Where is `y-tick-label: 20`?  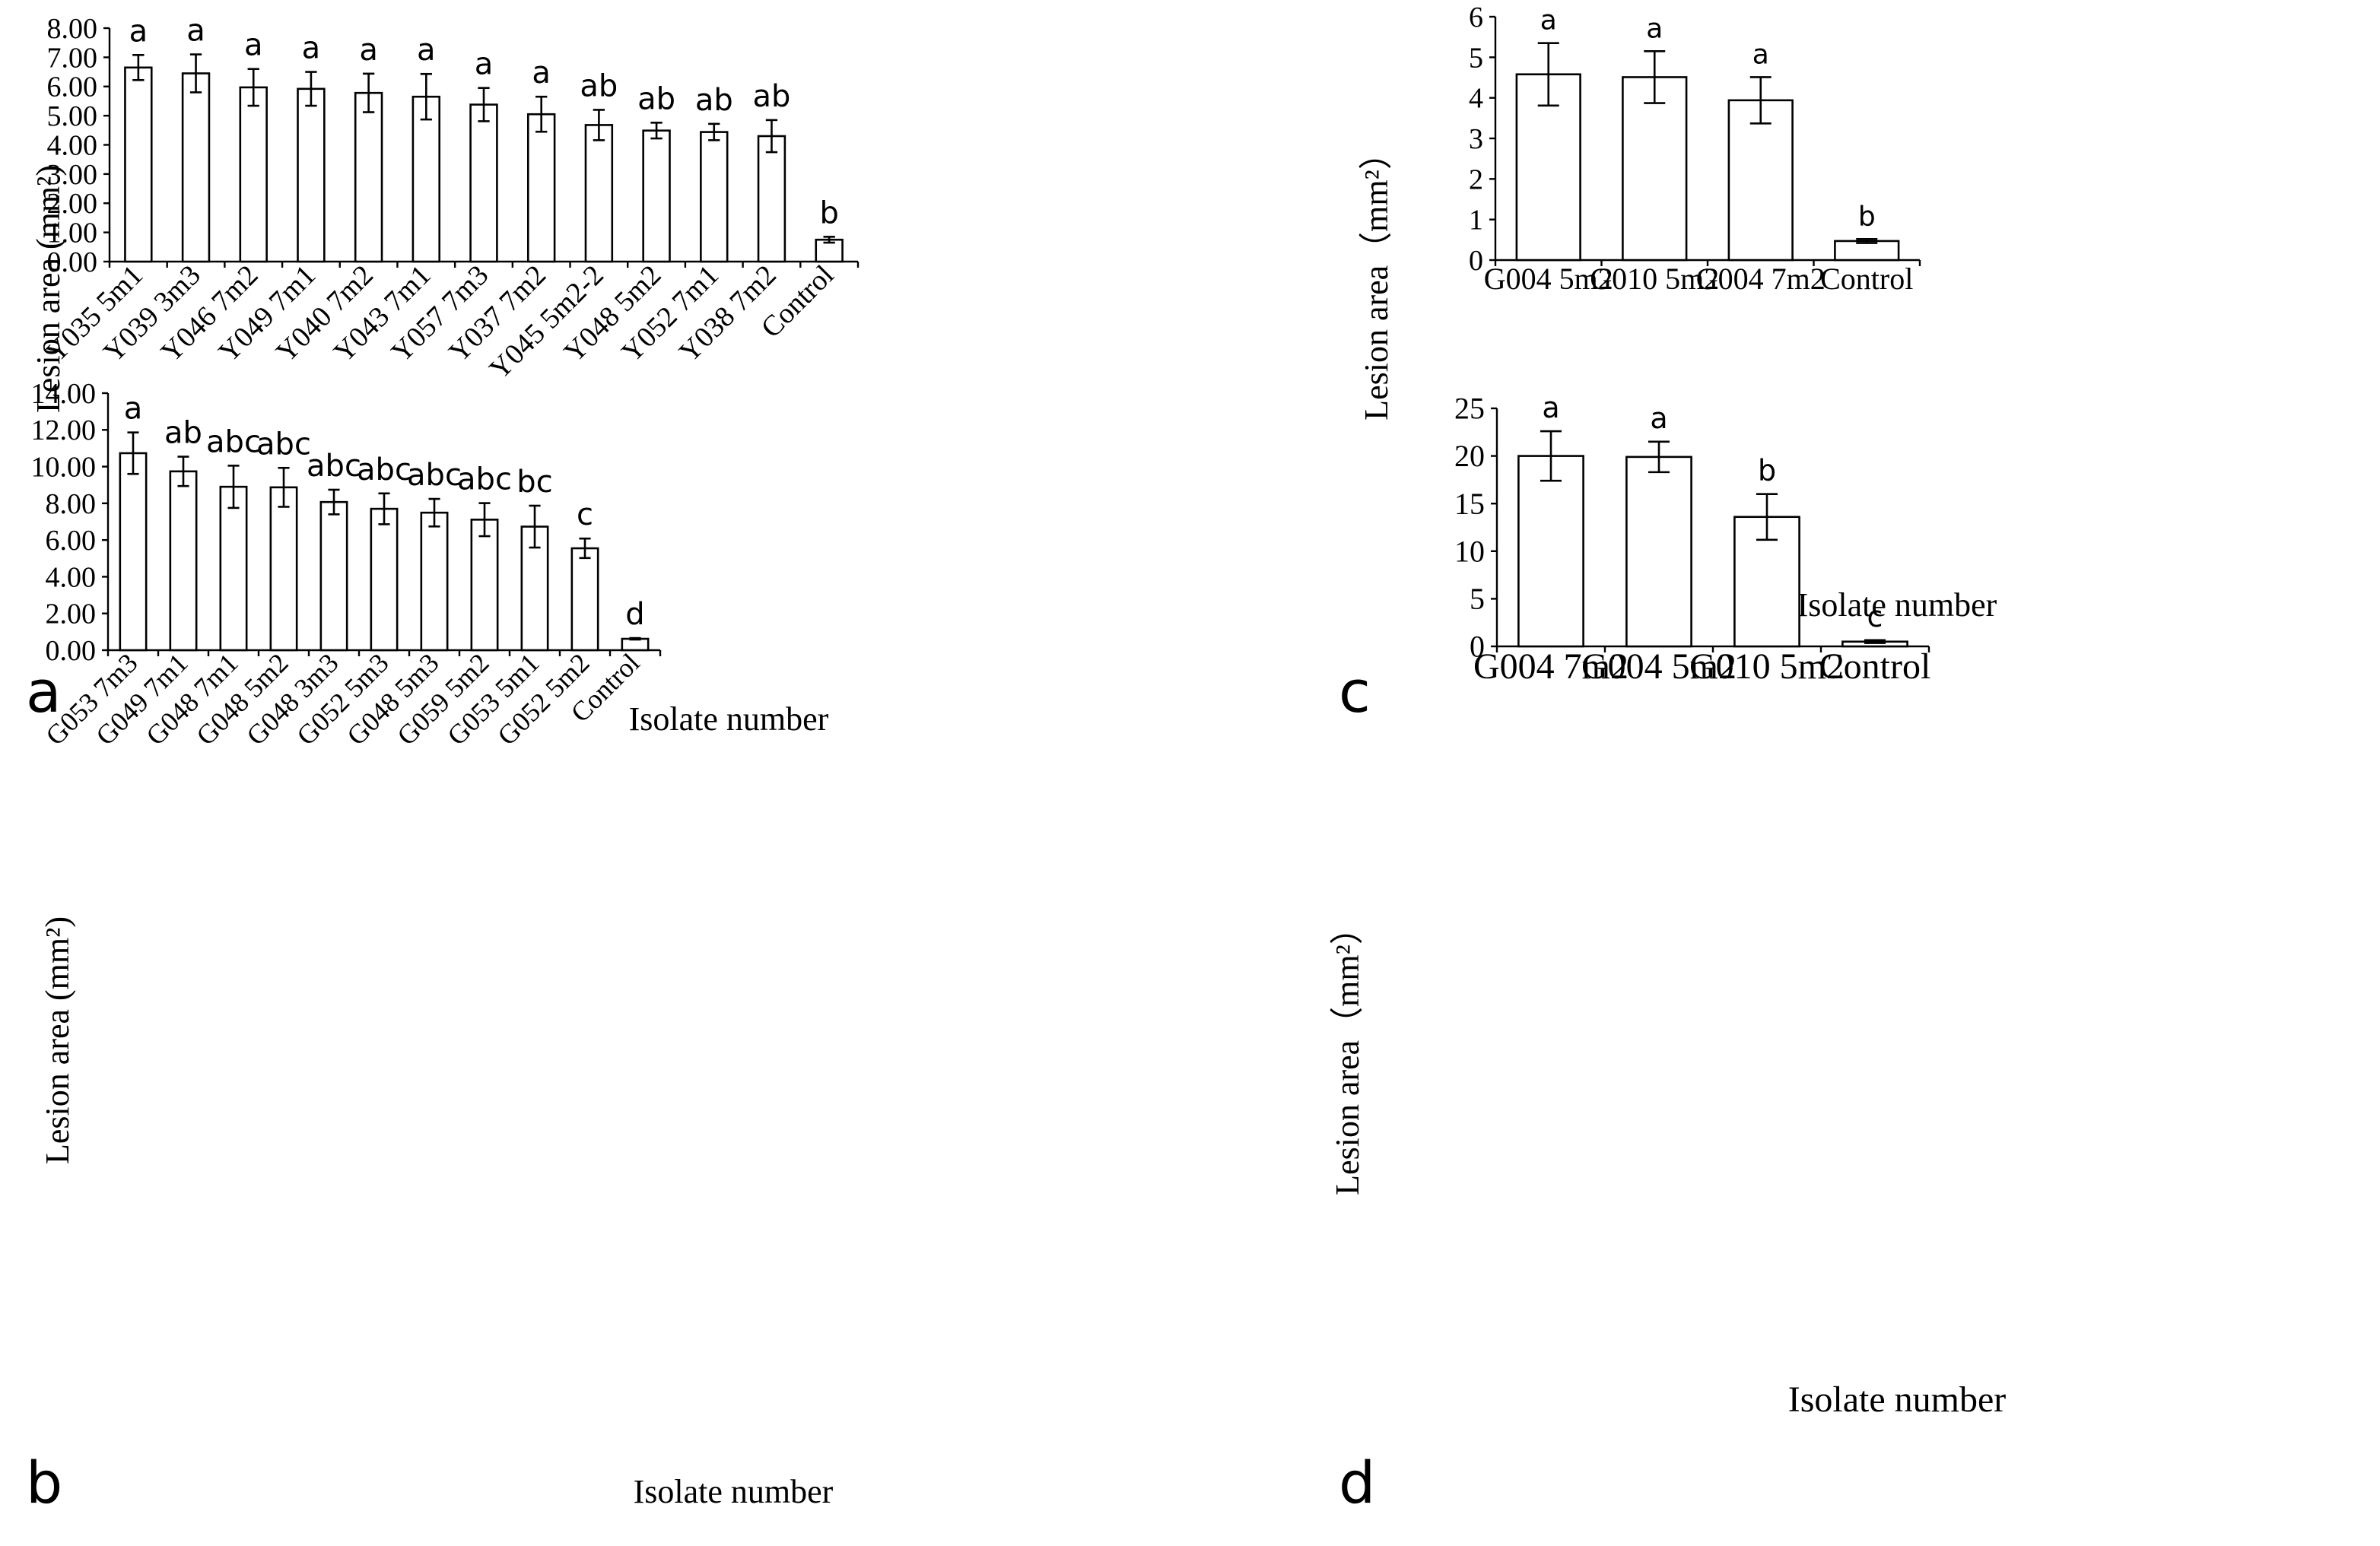 y-tick-label: 20 is located at coordinates (1469, 456).